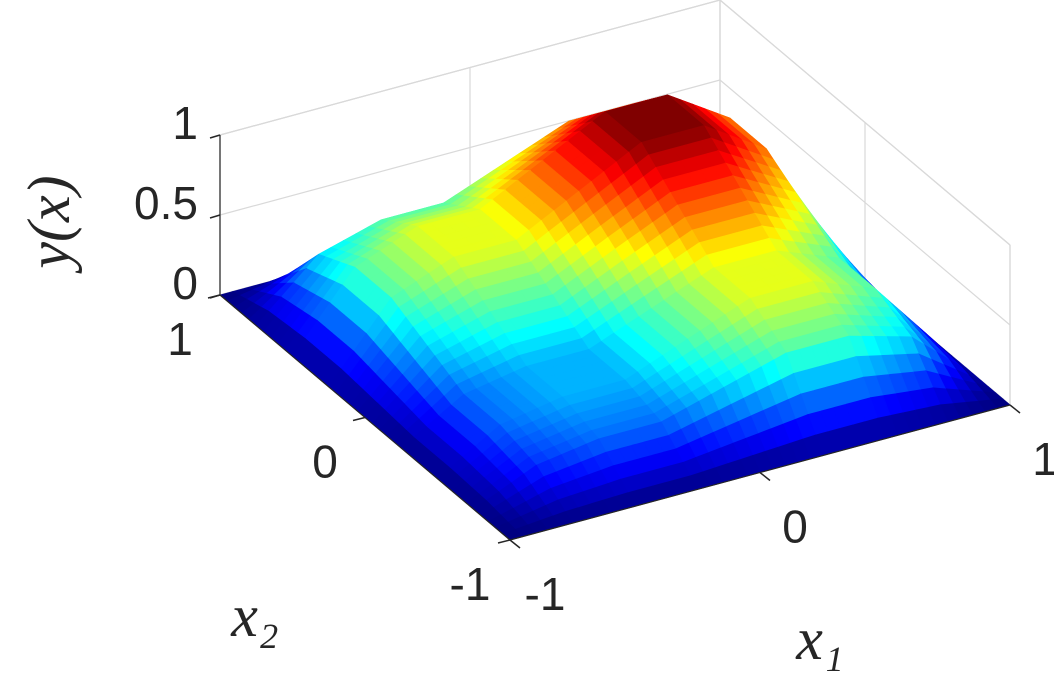  Describe the element at coordinates (819, 639) in the screenshot. I see `x-axis-label: x₁` at that location.